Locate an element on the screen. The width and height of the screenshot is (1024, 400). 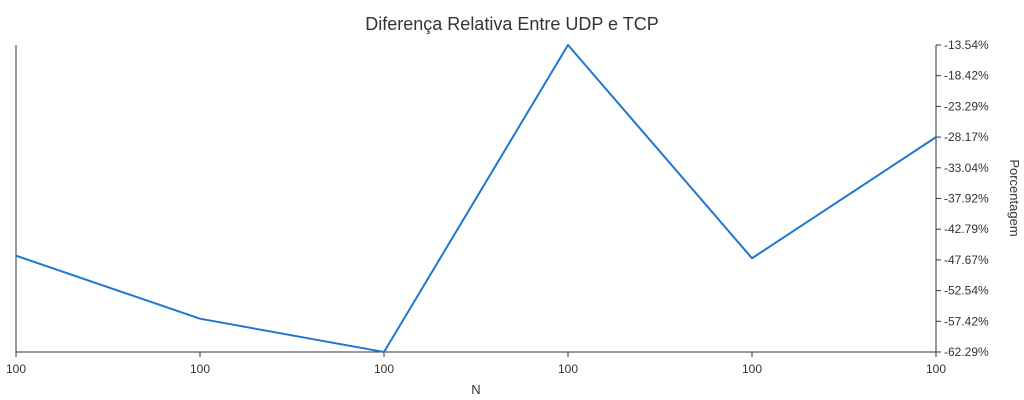
x-axis-ticks: 100 100 100 100 100 100 is located at coordinates (476, 364).